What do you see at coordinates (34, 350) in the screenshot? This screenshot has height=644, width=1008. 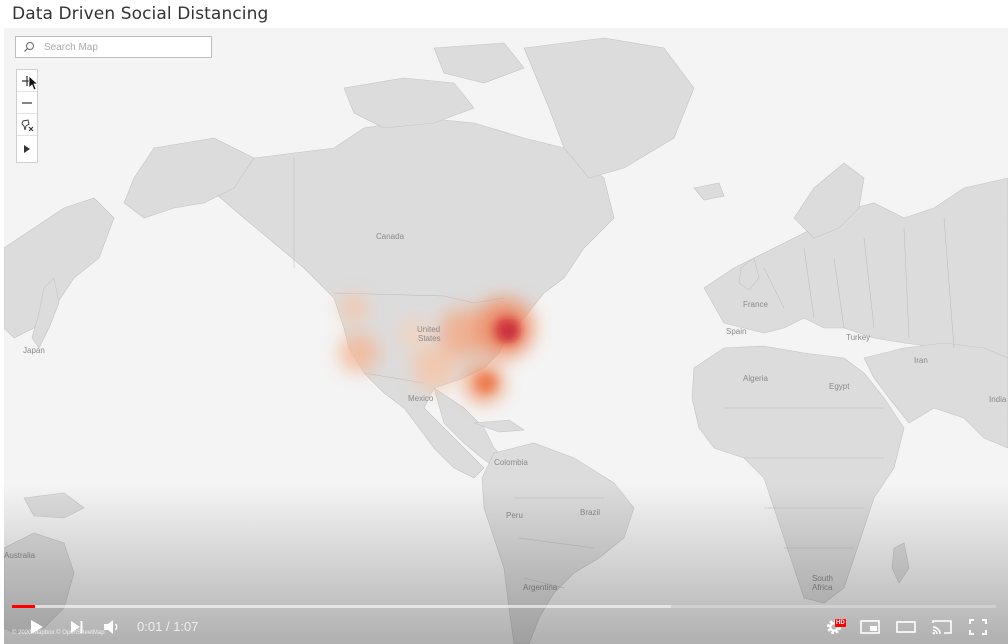 I see `map-label-japan: Japan` at bounding box center [34, 350].